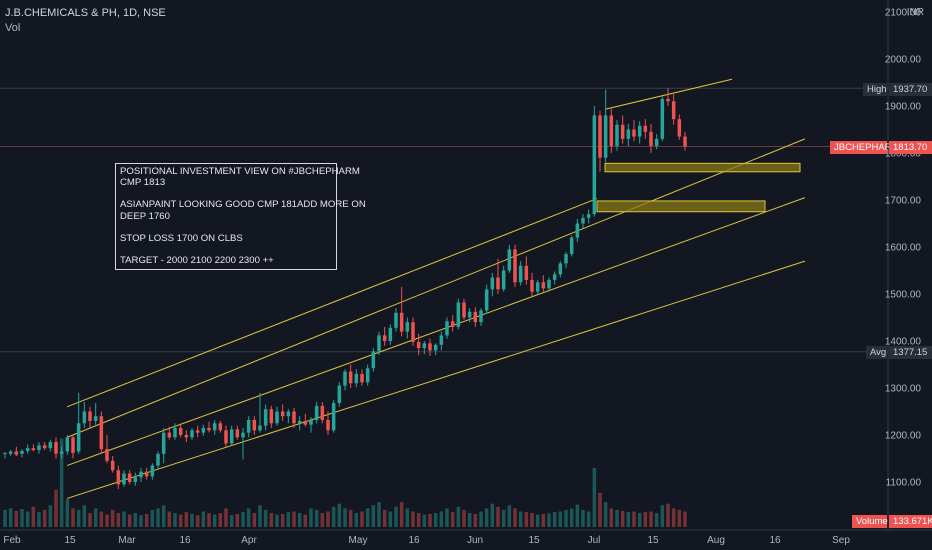 The height and width of the screenshot is (550, 932). I want to click on note-line-2: CMP 1813, so click(143, 183).